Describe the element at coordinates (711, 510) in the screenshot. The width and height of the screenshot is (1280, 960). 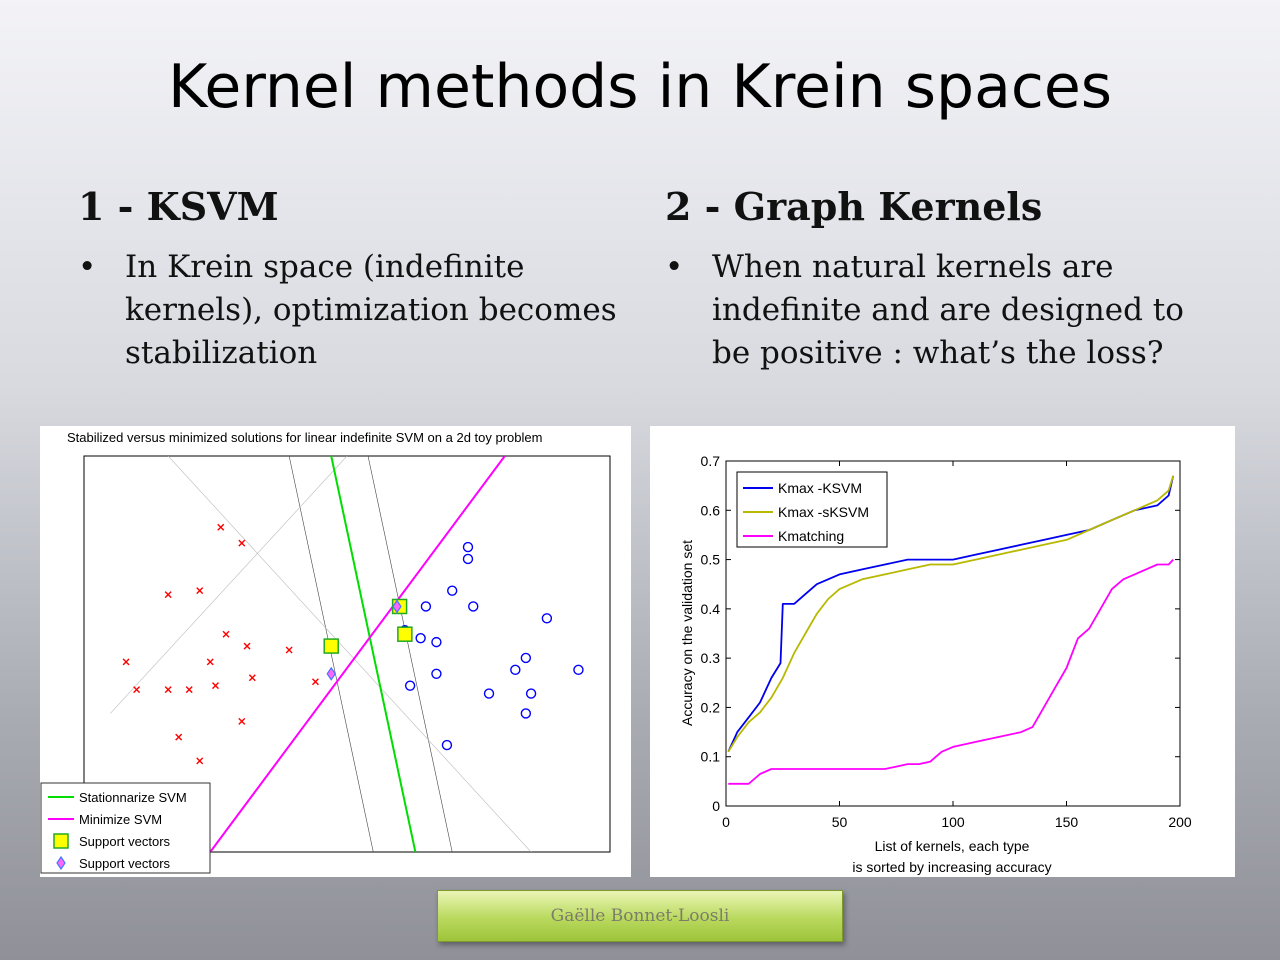
I see `y-tick-label: 0.6` at that location.